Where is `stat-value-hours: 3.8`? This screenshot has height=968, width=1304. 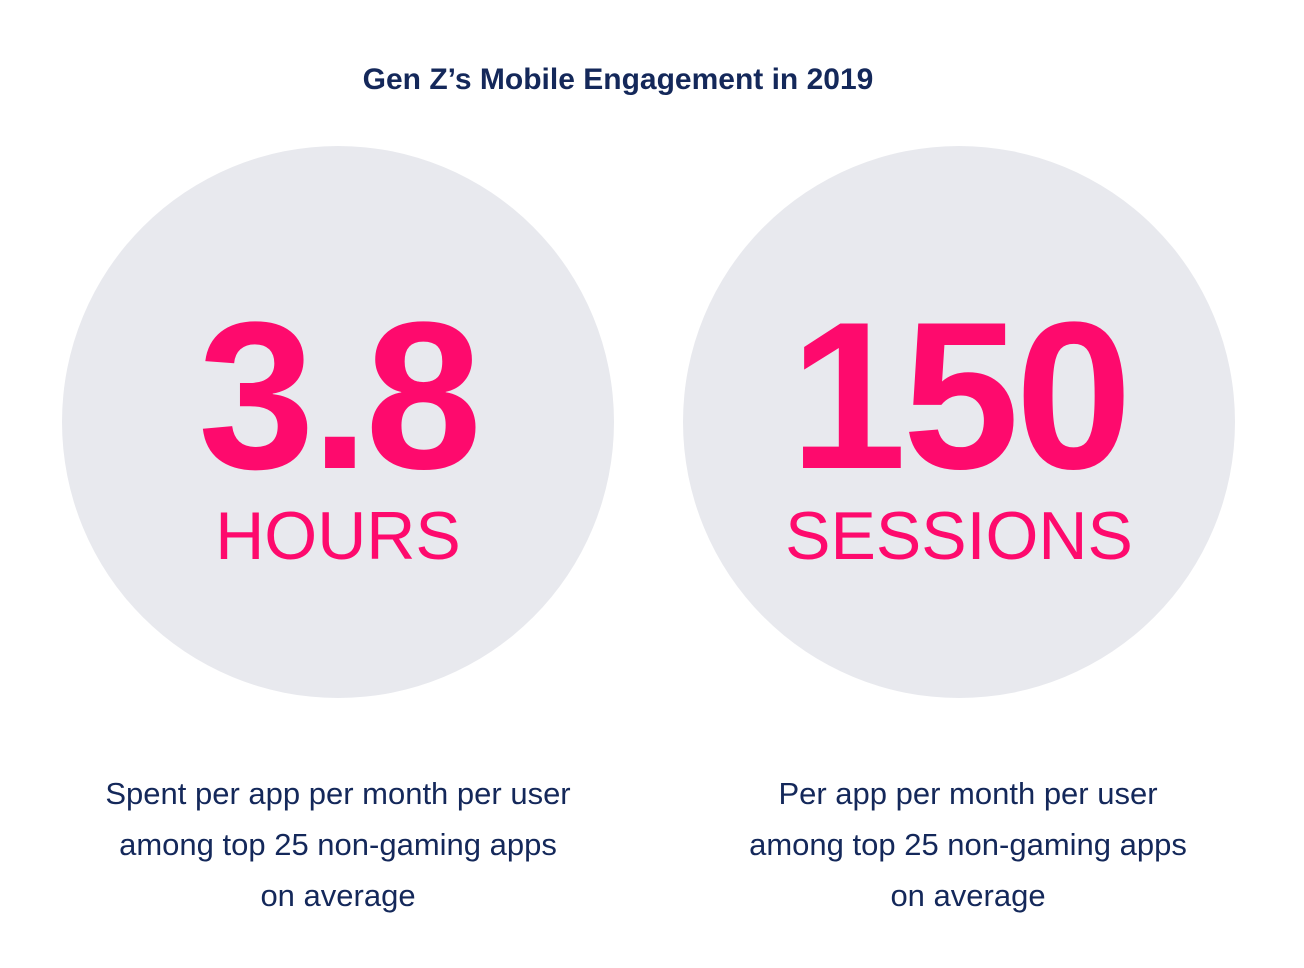 stat-value-hours: 3.8 is located at coordinates (340, 395).